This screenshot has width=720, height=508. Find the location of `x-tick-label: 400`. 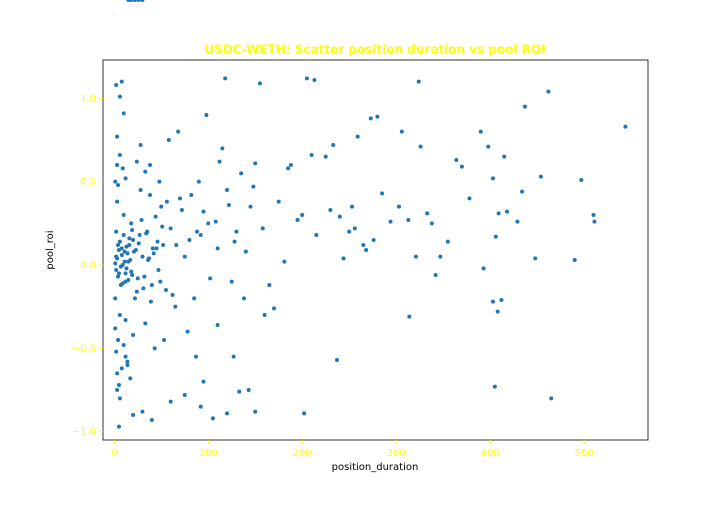

x-tick-label: 400 is located at coordinates (490, 453).